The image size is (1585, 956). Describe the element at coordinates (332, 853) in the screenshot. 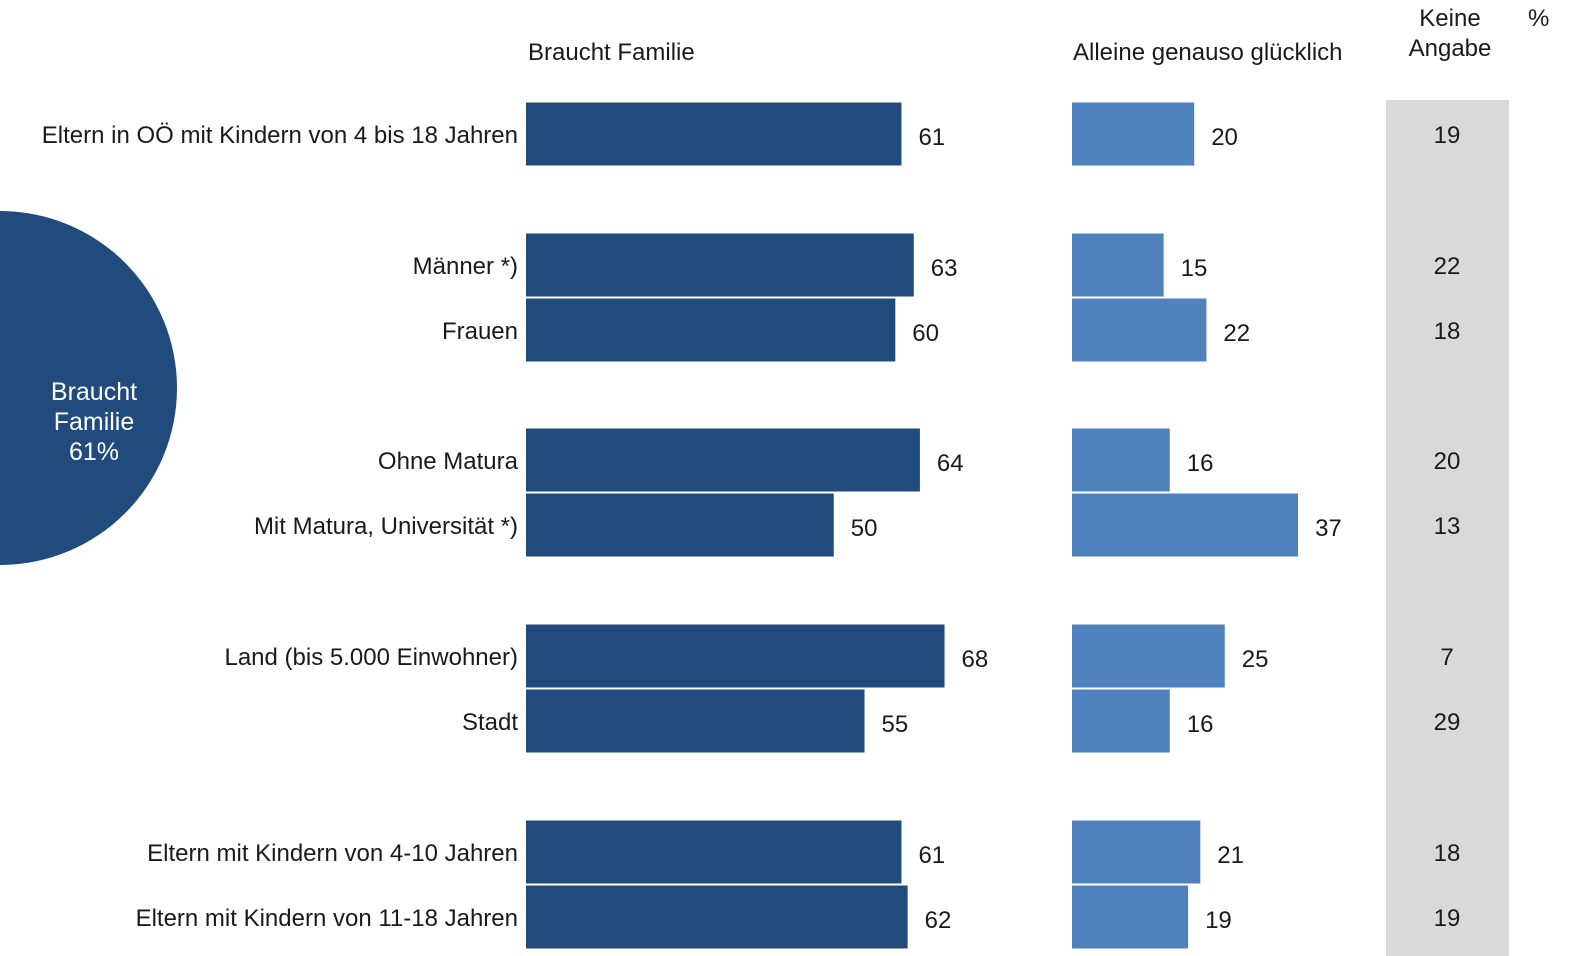

I see `category-label: Eltern mit Kindern von 4-10 Jahren` at that location.